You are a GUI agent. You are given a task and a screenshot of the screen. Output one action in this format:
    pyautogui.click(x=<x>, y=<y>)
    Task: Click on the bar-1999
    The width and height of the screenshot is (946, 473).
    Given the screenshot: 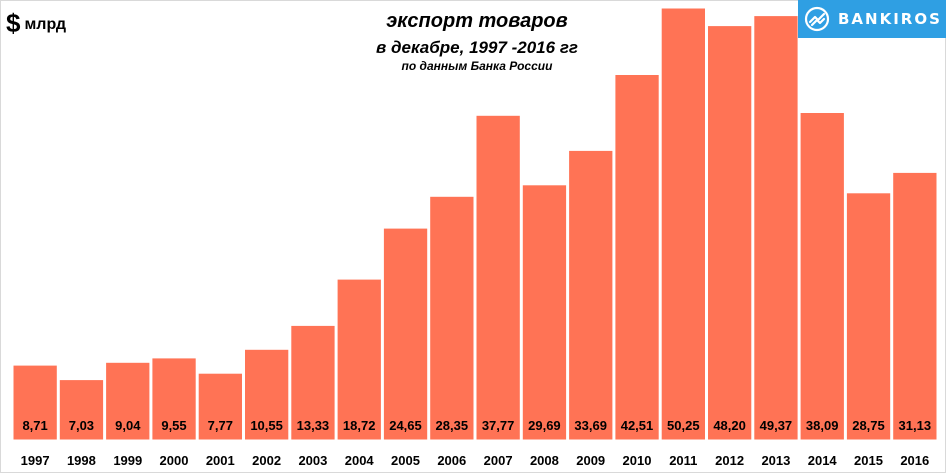 What is the action you would take?
    pyautogui.click(x=128, y=401)
    